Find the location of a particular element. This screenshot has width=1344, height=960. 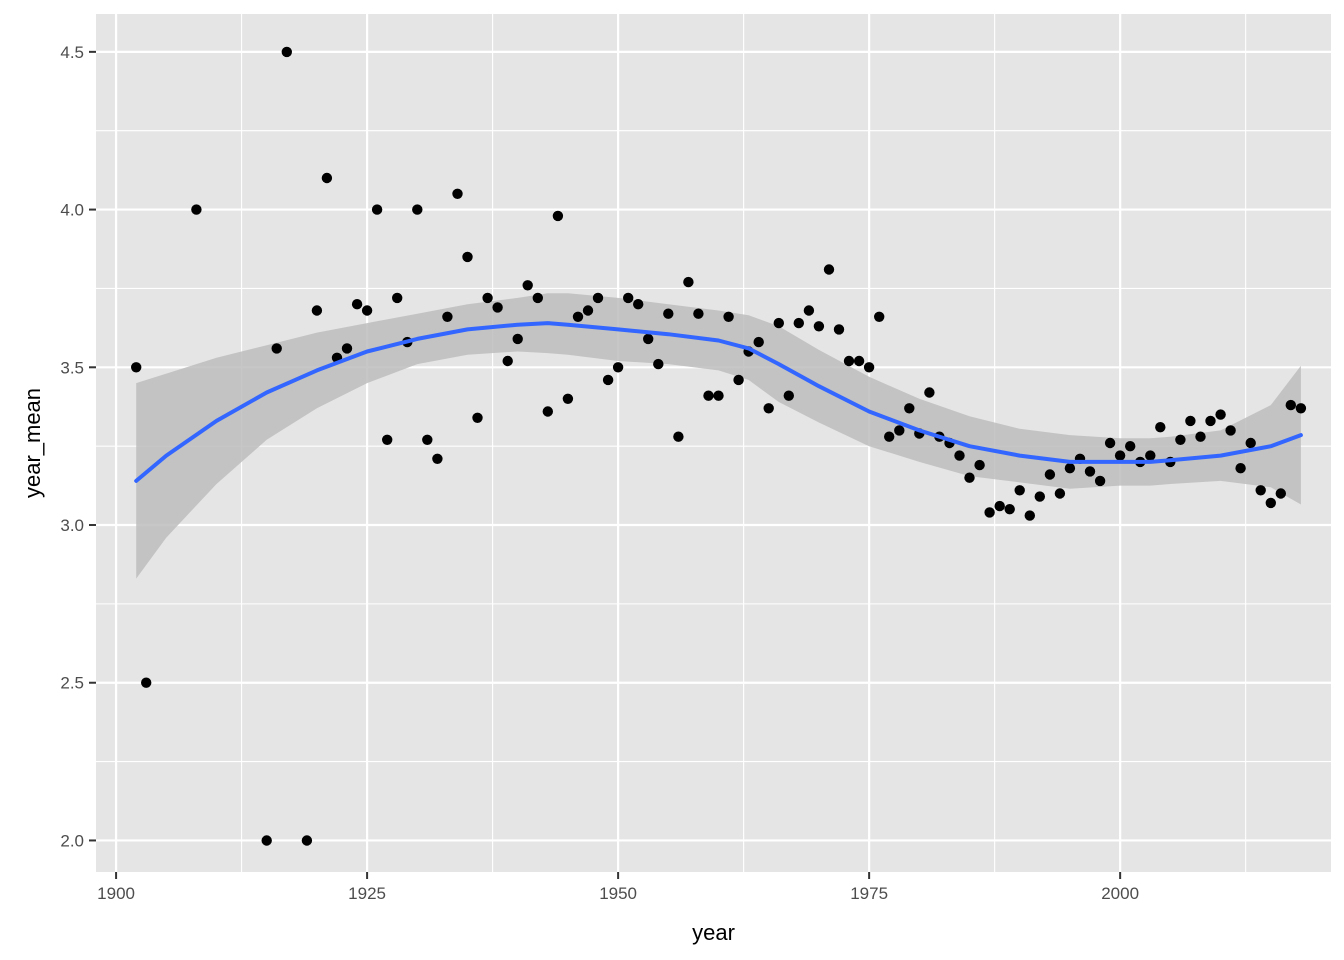

y-tick-label: 3.0 is located at coordinates (72, 525).